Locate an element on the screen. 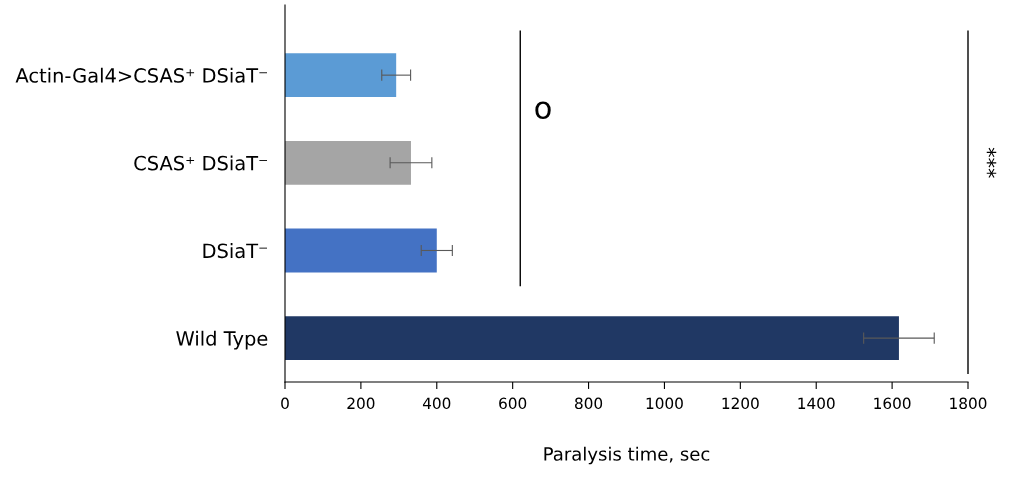 Image resolution: width=1010 pixels, height=485 pixels. y-tick-label: Actin-Gal4>CSAS⁺ DSiaT⁻ is located at coordinates (141, 75).